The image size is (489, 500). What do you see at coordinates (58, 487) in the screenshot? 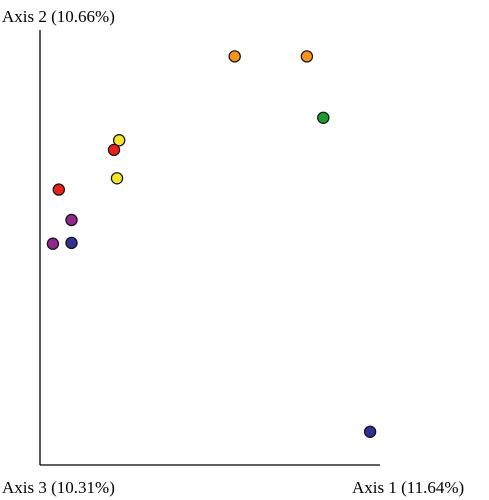
I see `axis3-label: Axis 3 (10.31%)` at bounding box center [58, 487].